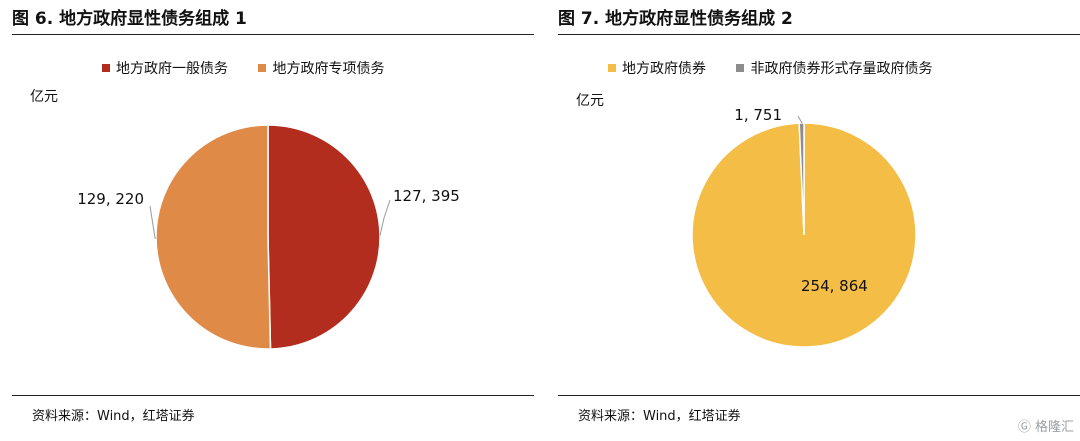 This screenshot has height=441, width=1080. I want to click on legend-label: 地方政府一般债务, so click(172, 69).